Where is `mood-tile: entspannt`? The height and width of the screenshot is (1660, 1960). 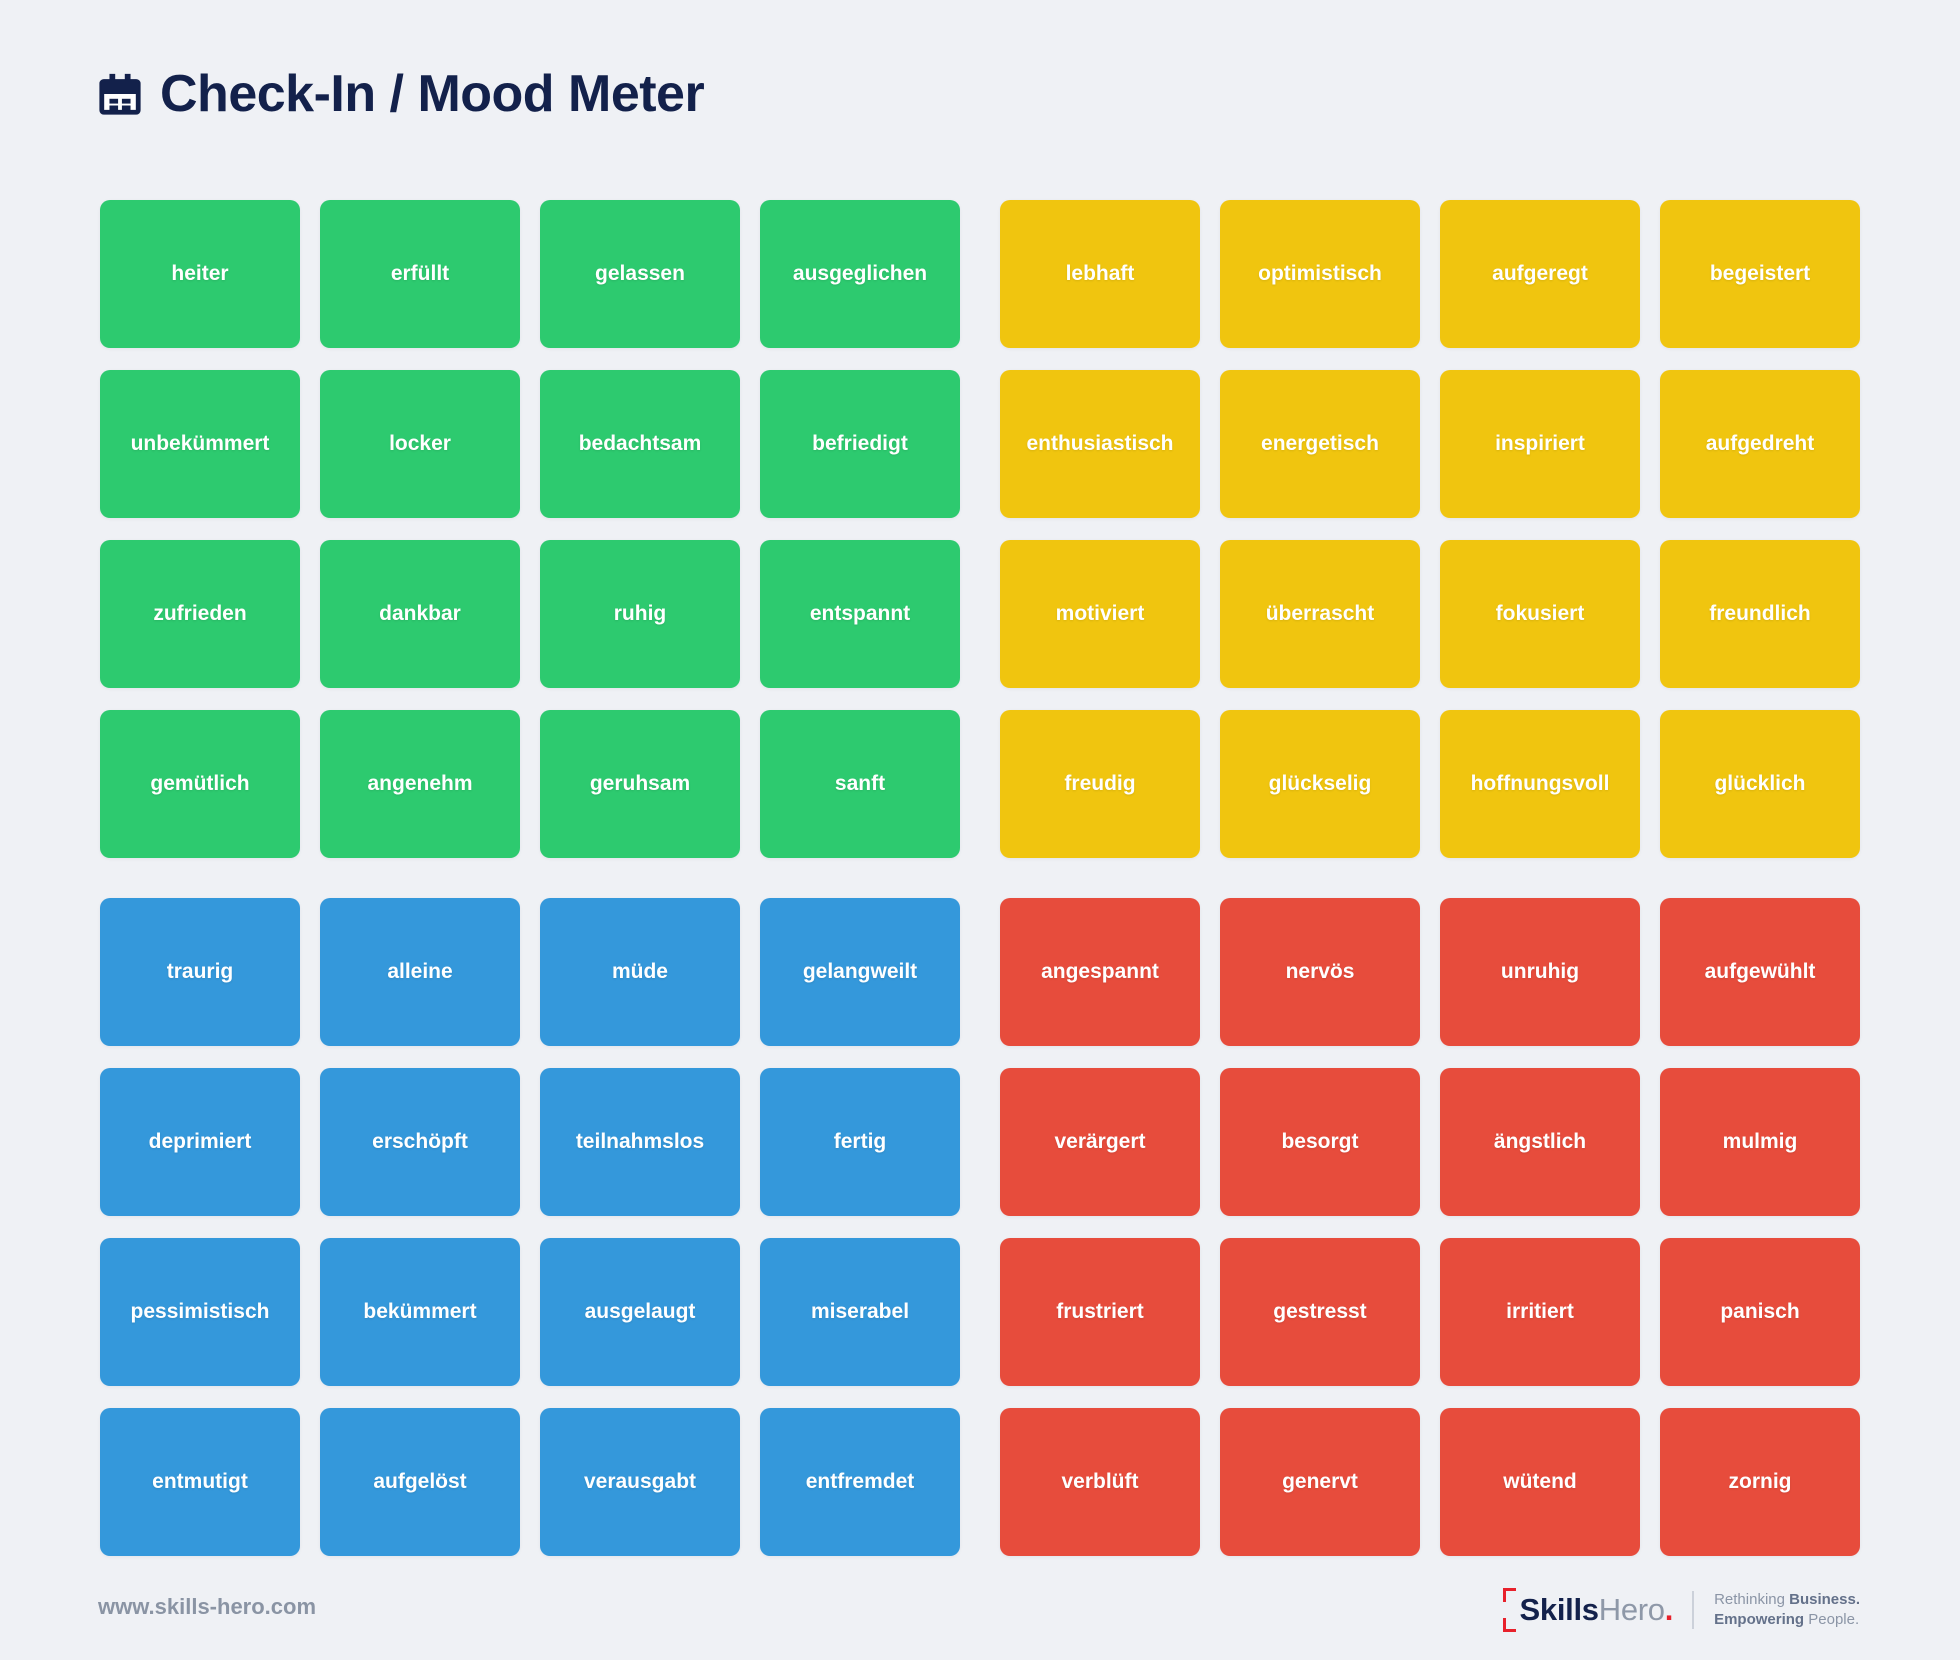
mood-tile: entspannt is located at coordinates (860, 614).